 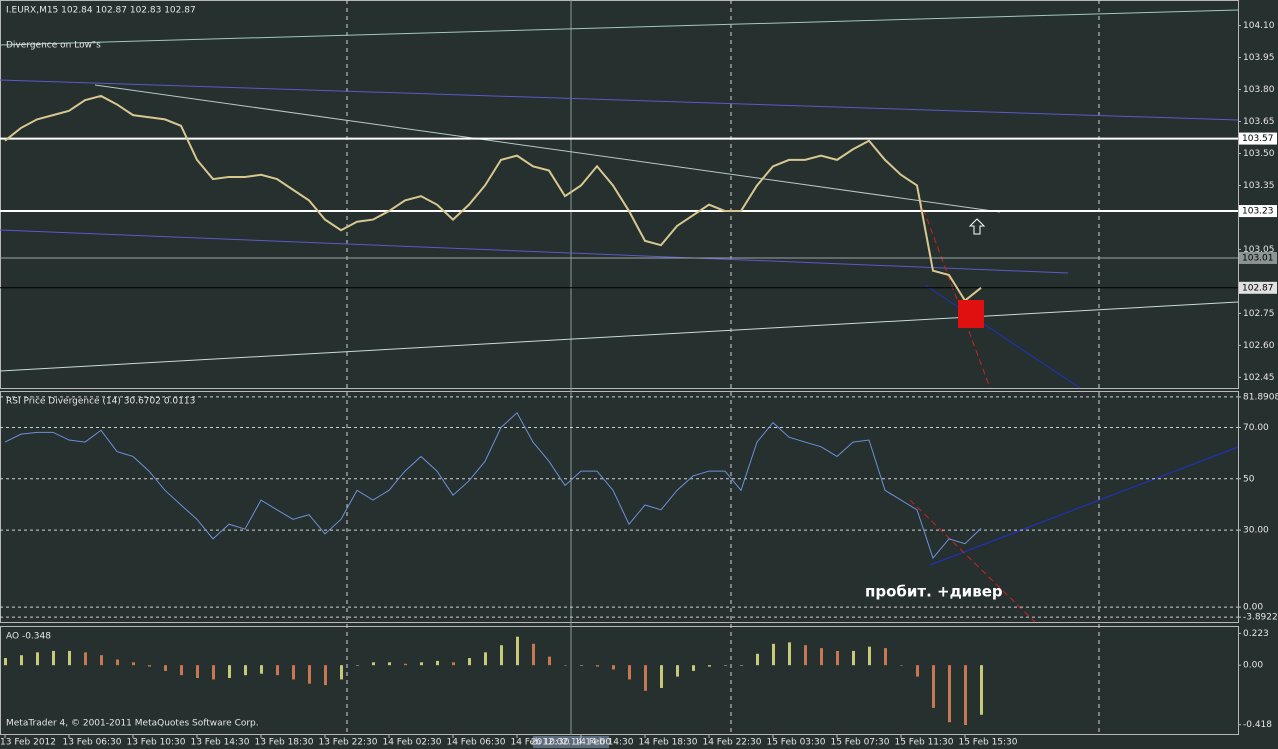 What do you see at coordinates (475, 743) in the screenshot?
I see `x-tick-label: 14 Feb 06:30` at bounding box center [475, 743].